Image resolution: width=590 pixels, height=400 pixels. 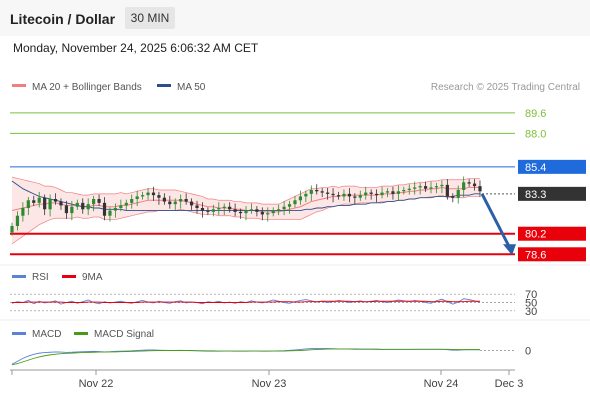 What do you see at coordinates (535, 235) in the screenshot?
I see `level-label: 80.2` at bounding box center [535, 235].